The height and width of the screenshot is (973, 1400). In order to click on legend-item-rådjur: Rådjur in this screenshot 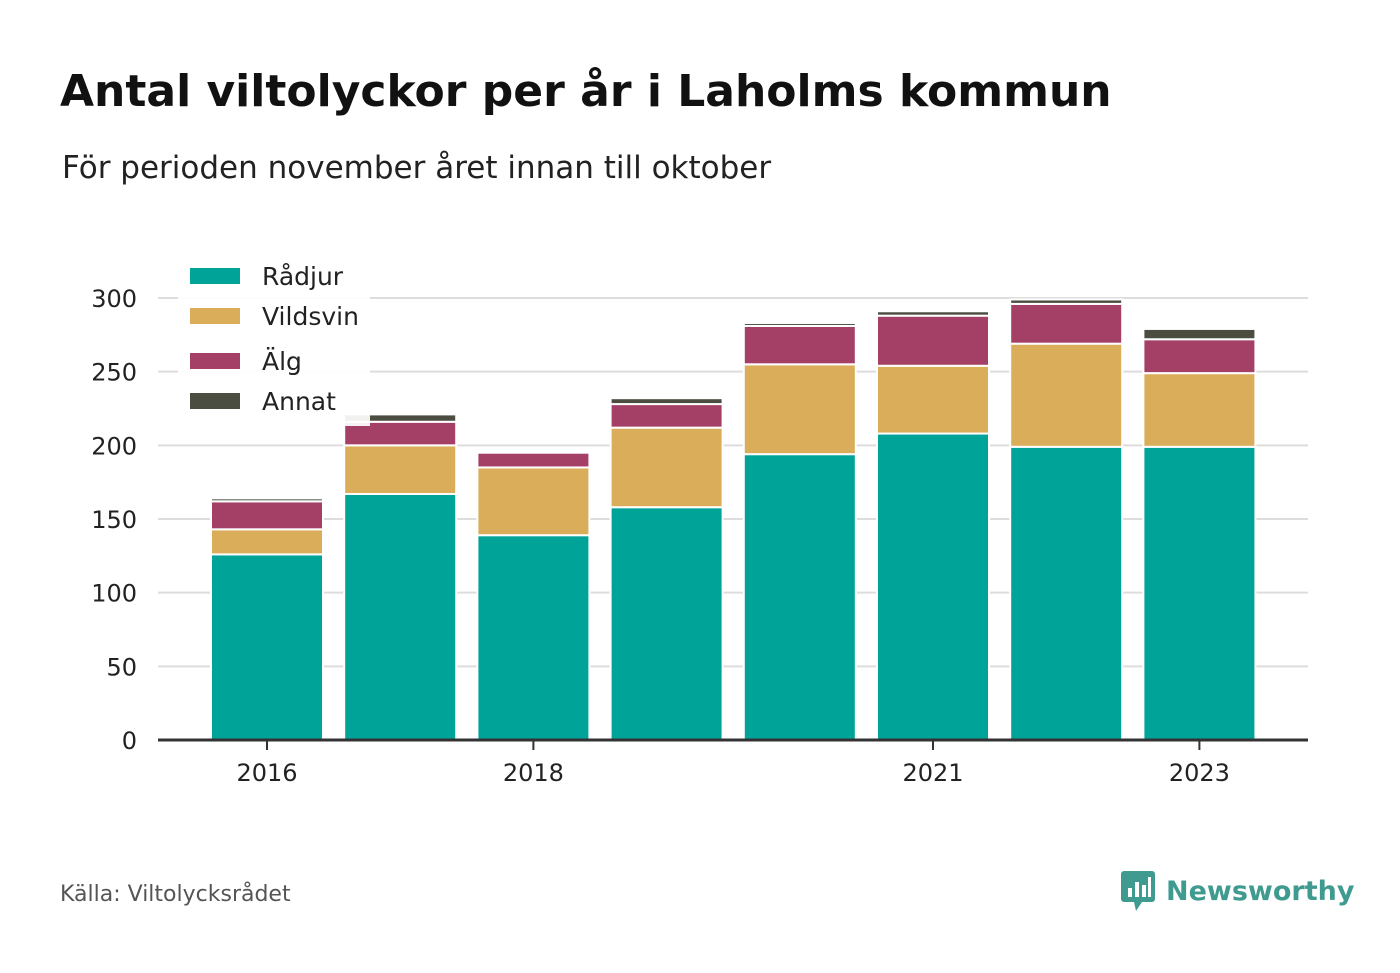, I will do `click(267, 276)`.